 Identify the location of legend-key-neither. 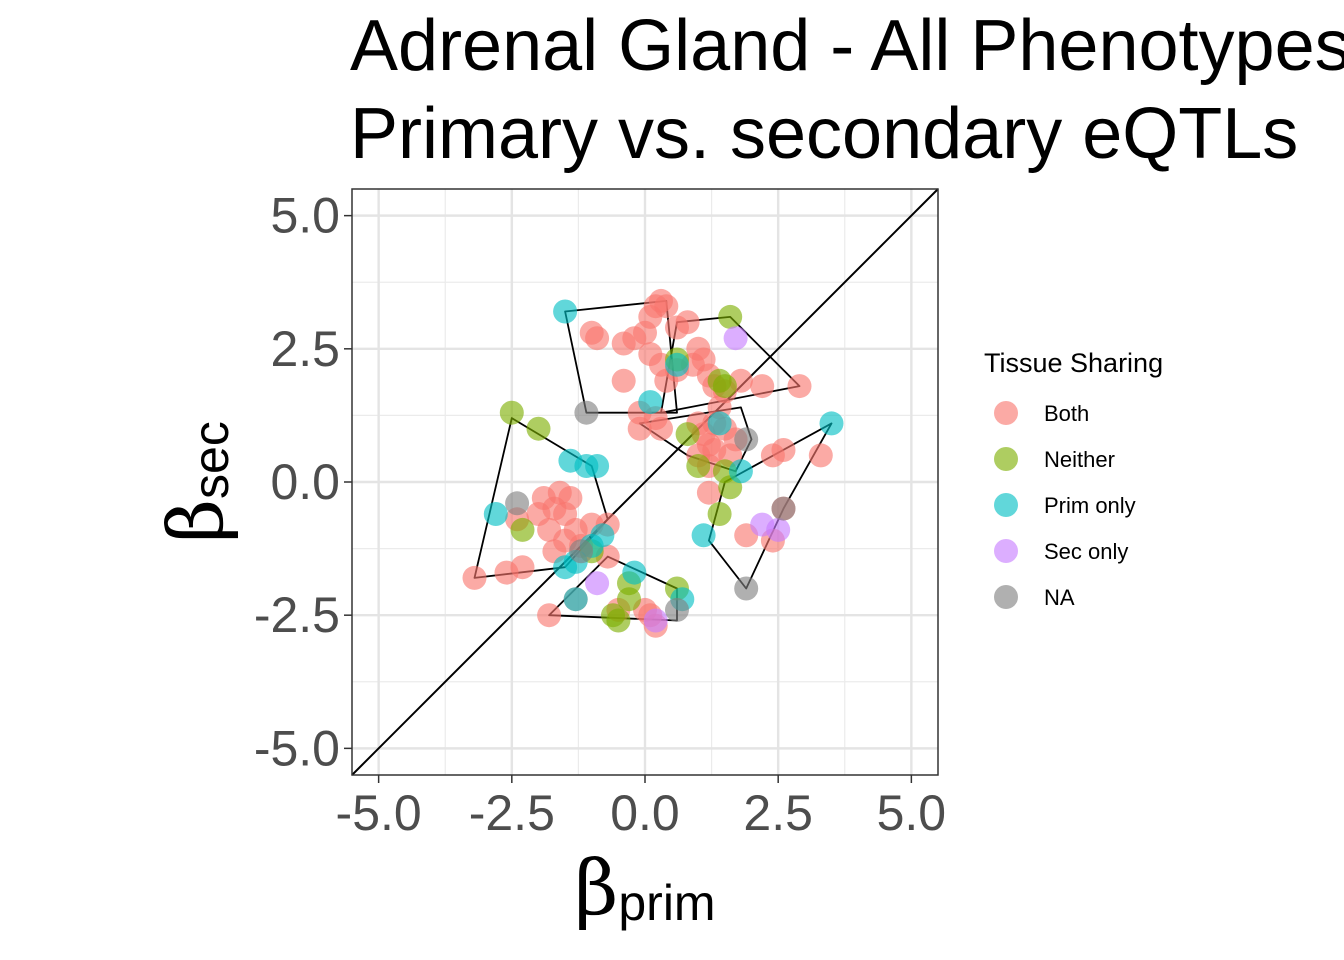
(1006, 459).